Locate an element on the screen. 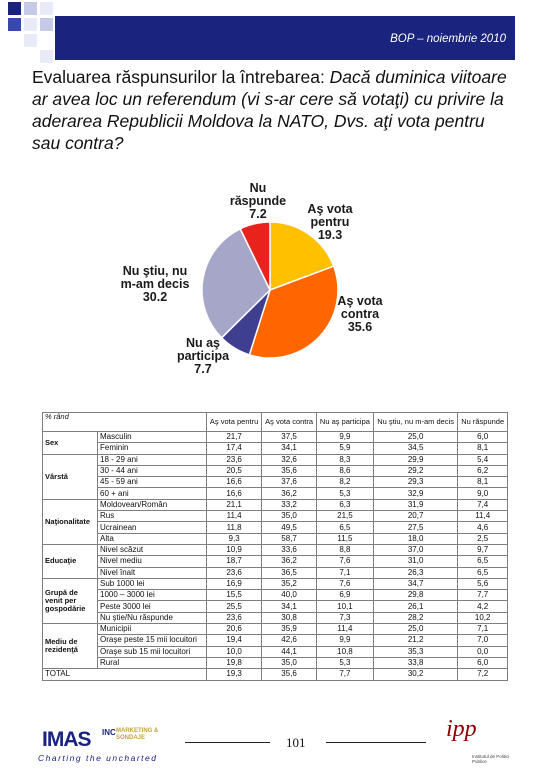  table-row: 60 + ani 16,6 36,2 5,3 32,9 9,0 is located at coordinates (275, 493).